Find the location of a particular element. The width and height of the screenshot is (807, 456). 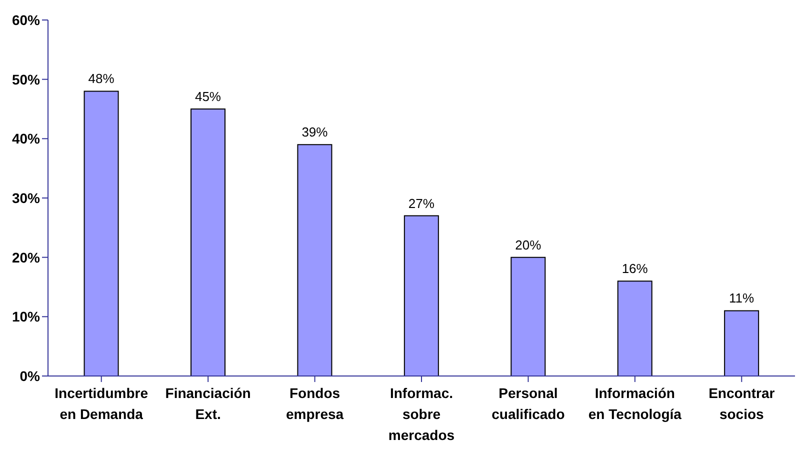

data-label: 11% is located at coordinates (742, 298).